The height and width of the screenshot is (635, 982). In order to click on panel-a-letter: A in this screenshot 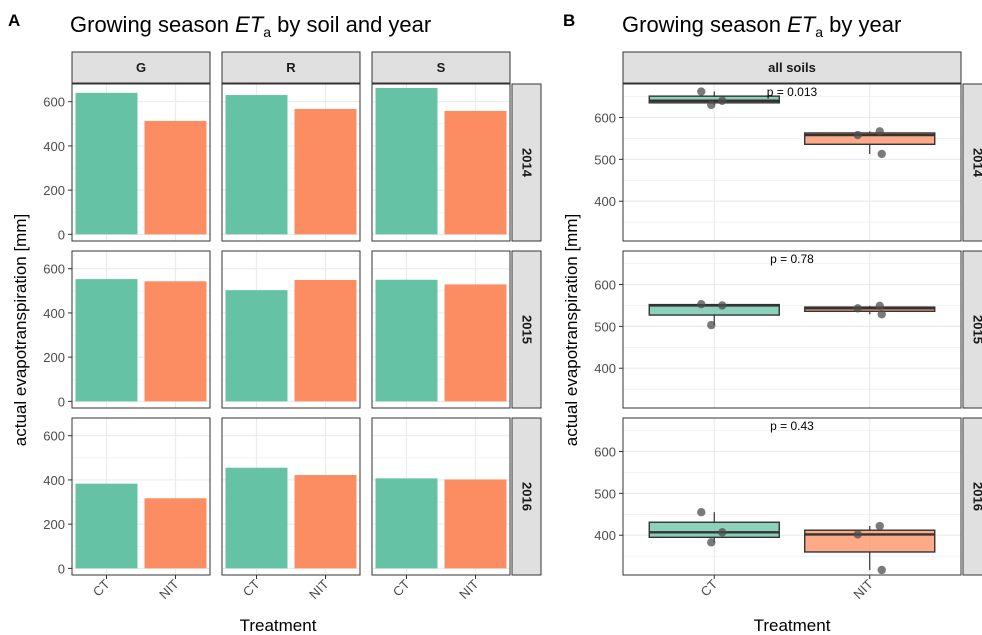, I will do `click(14, 20)`.